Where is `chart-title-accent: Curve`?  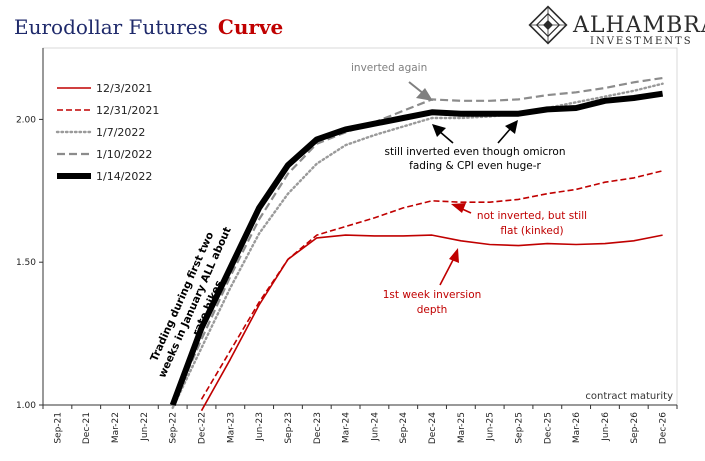
chart-title-accent: Curve is located at coordinates (250, 27).